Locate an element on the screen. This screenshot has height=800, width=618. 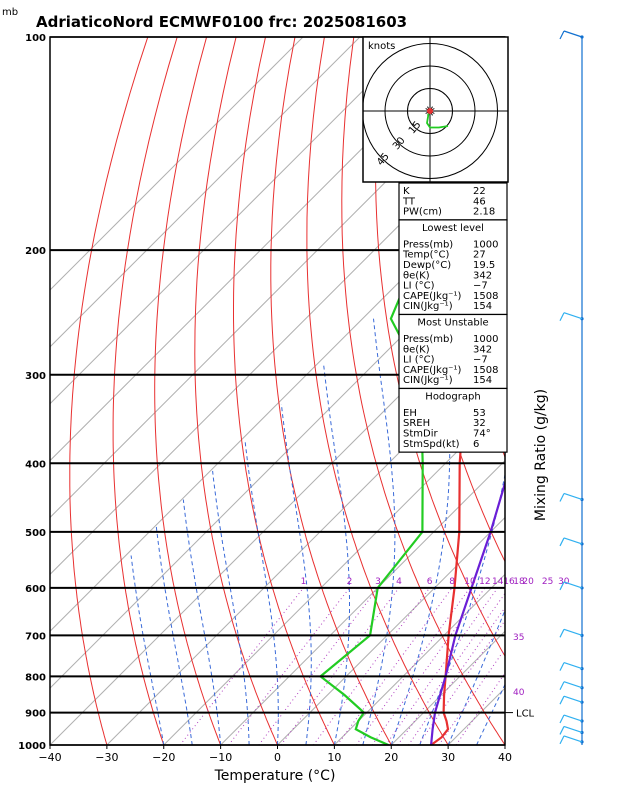
index-box-title: Most Unstable is located at coordinates (452, 322).